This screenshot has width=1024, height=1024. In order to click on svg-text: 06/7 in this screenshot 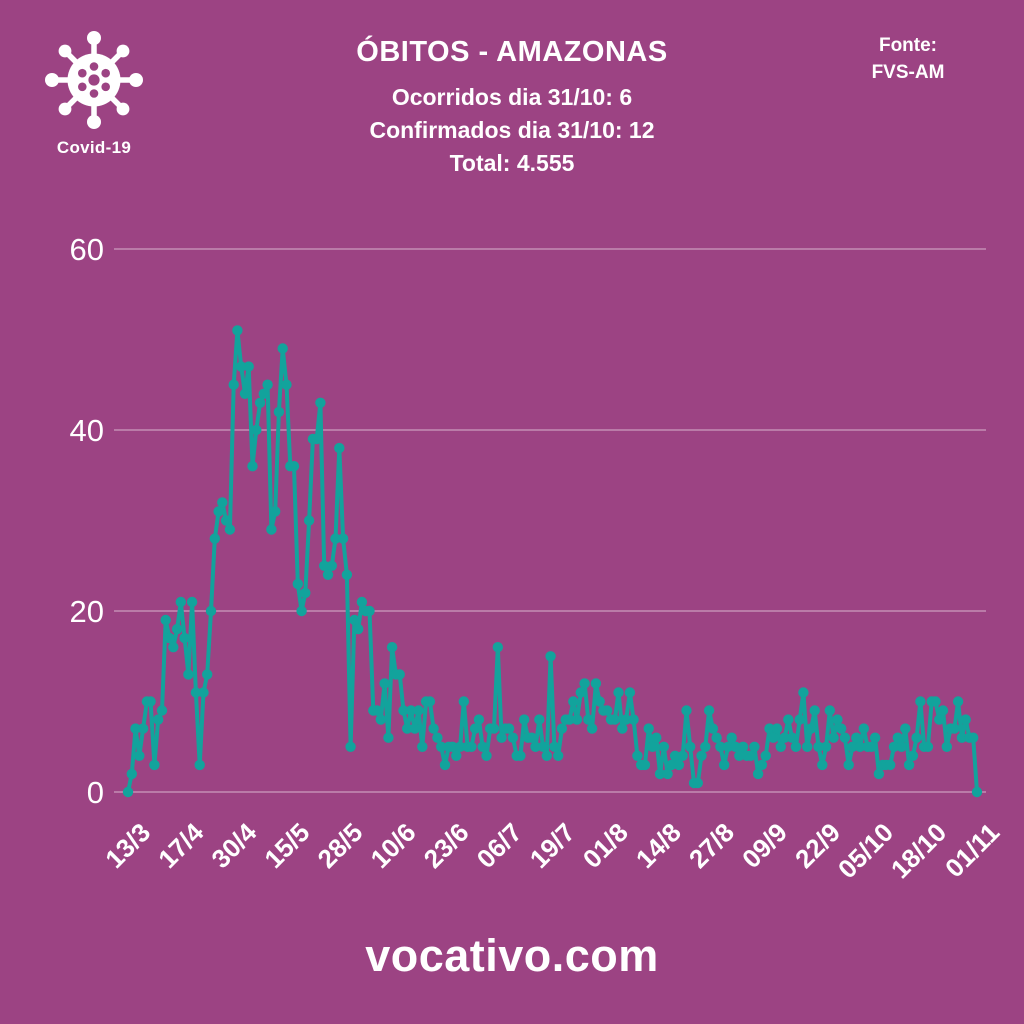, I will do `click(499, 845)`.